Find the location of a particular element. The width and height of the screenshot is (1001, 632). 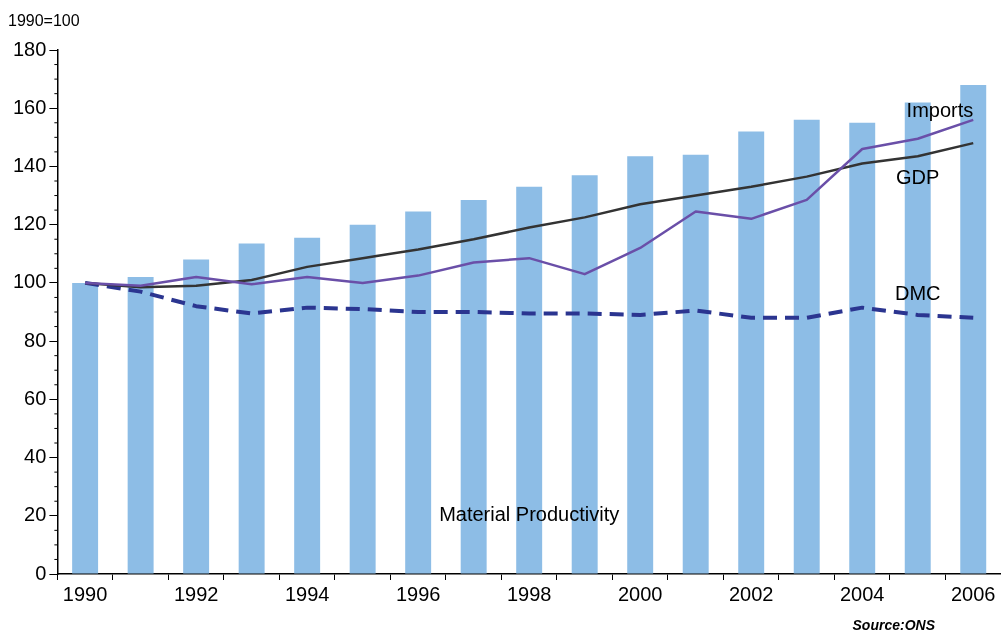

y-tick-label: 0 is located at coordinates (41, 572).